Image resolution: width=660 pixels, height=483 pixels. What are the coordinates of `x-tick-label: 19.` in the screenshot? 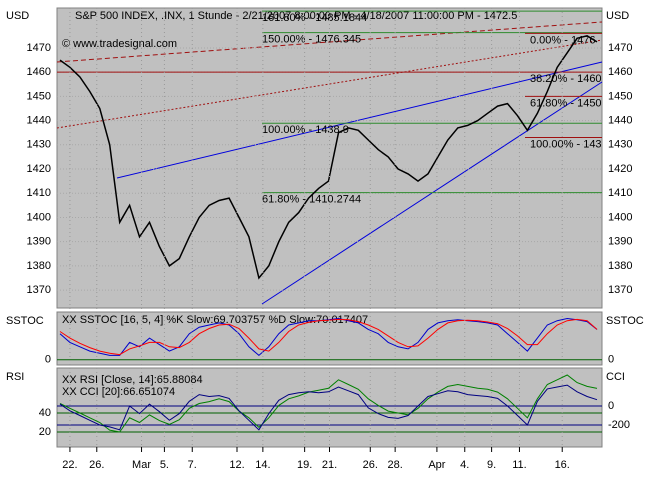 It's located at (304, 465).